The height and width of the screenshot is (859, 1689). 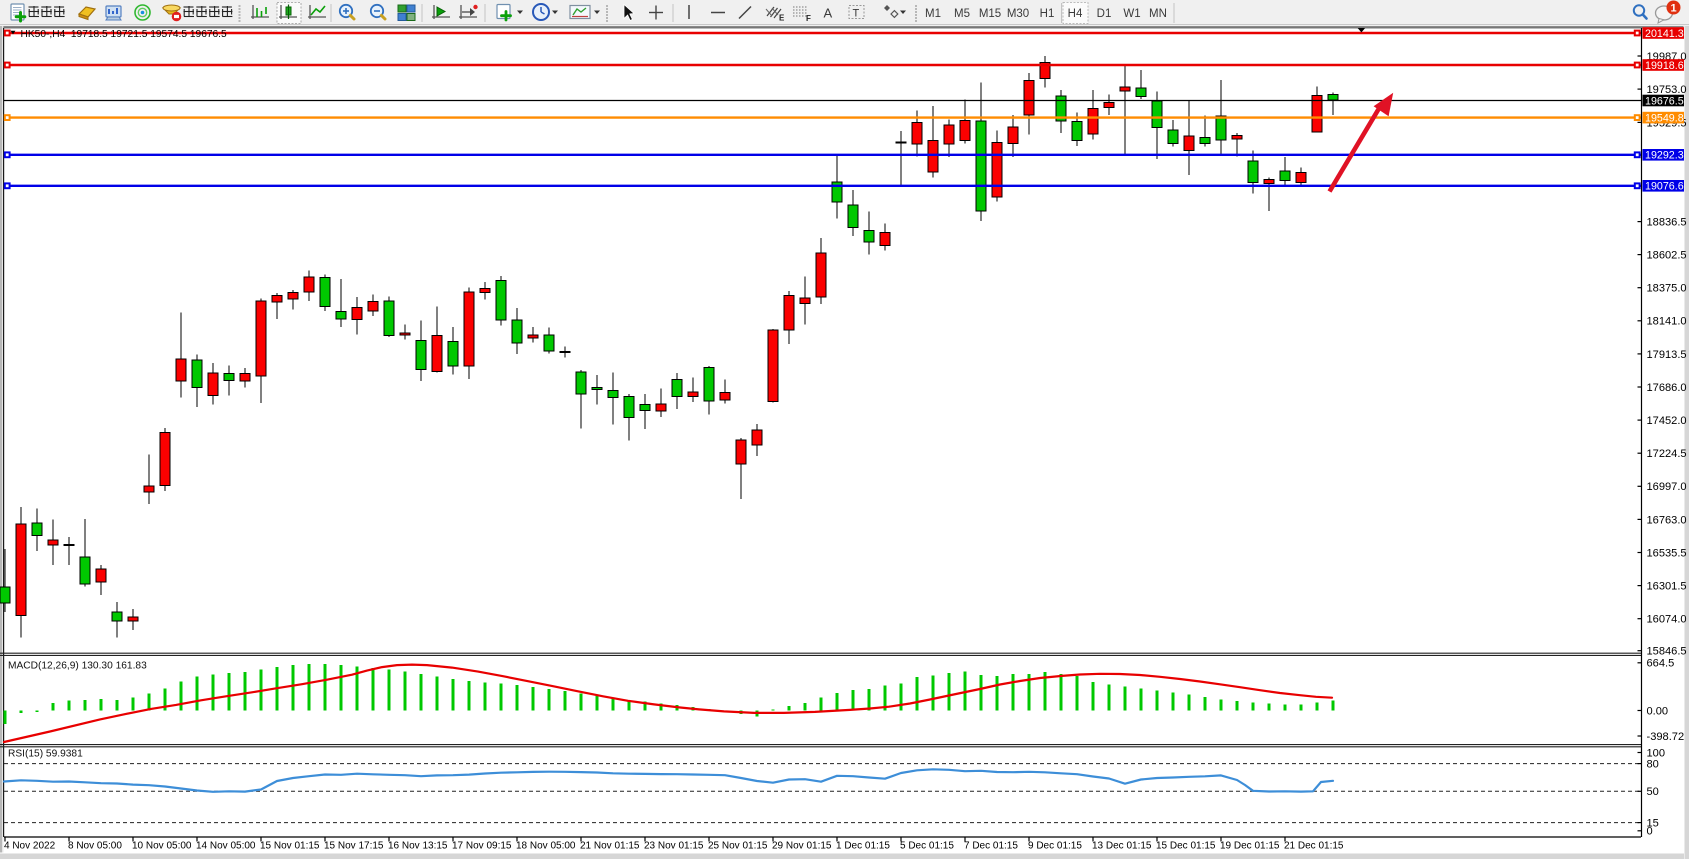 What do you see at coordinates (1664, 66) in the screenshot?
I see `svg-text: 19918.6` at bounding box center [1664, 66].